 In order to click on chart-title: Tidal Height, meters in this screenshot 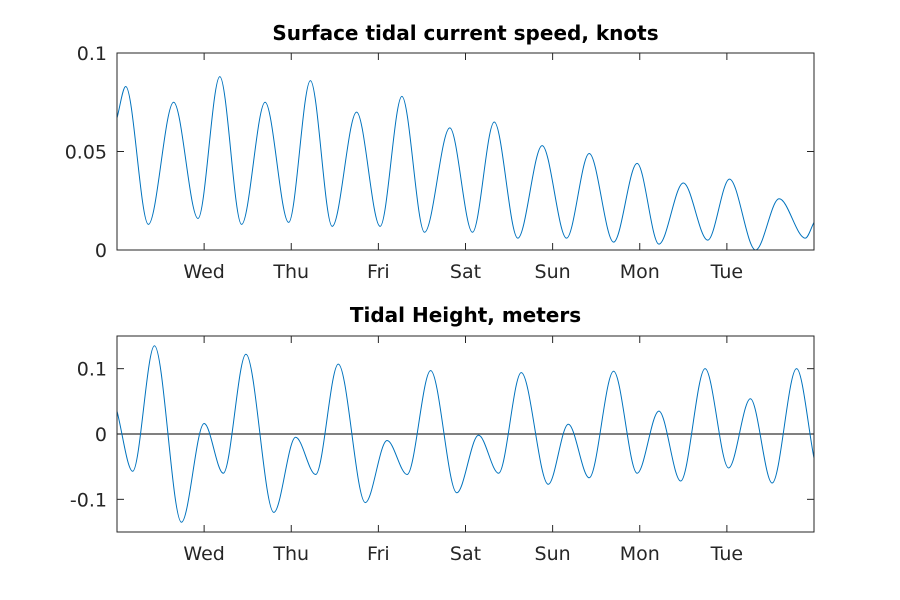, I will do `click(465, 315)`.